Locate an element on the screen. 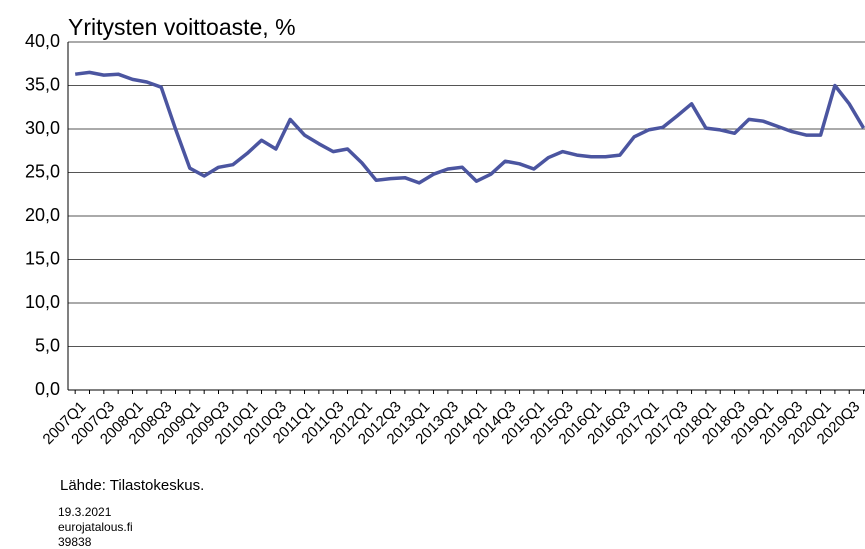 The image size is (865, 549). source: Lähde: Tilastokeskus. is located at coordinates (132, 485).